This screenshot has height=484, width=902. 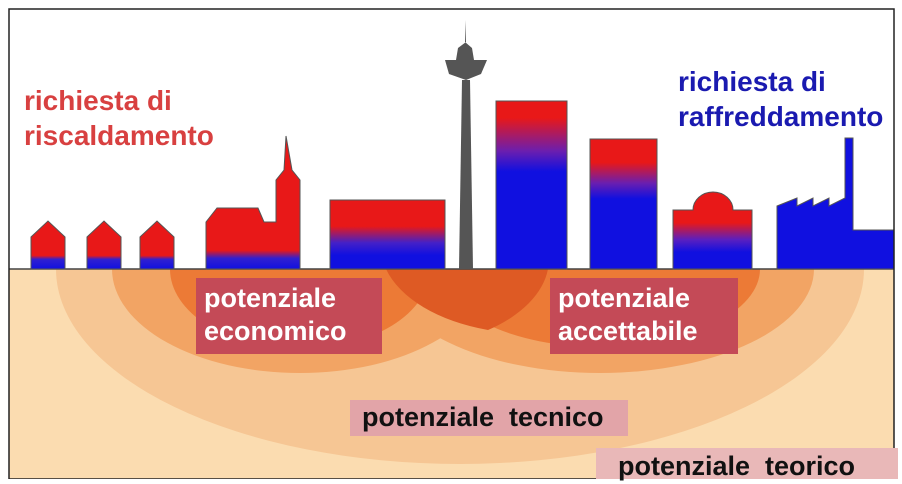 What do you see at coordinates (466, 174) in the screenshot?
I see `tower-shaft` at bounding box center [466, 174].